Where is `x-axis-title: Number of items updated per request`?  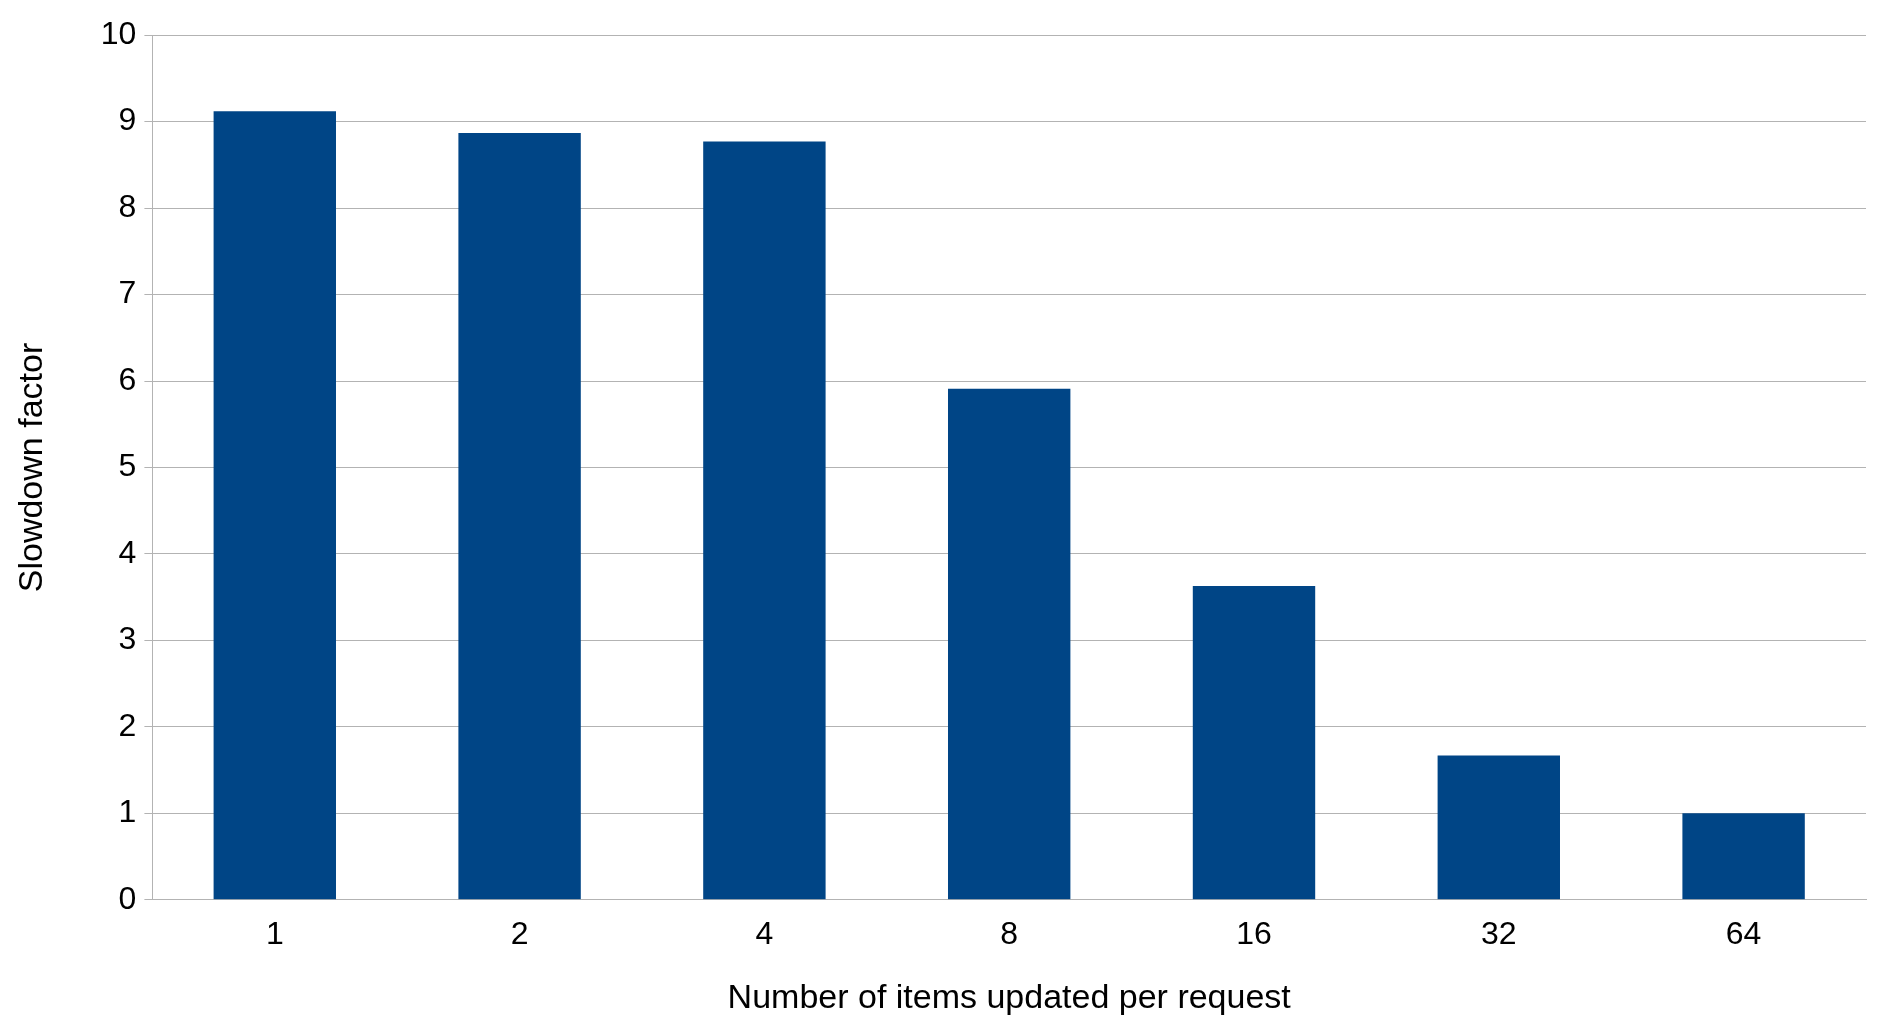
x-axis-title: Number of items updated per request is located at coordinates (1009, 995).